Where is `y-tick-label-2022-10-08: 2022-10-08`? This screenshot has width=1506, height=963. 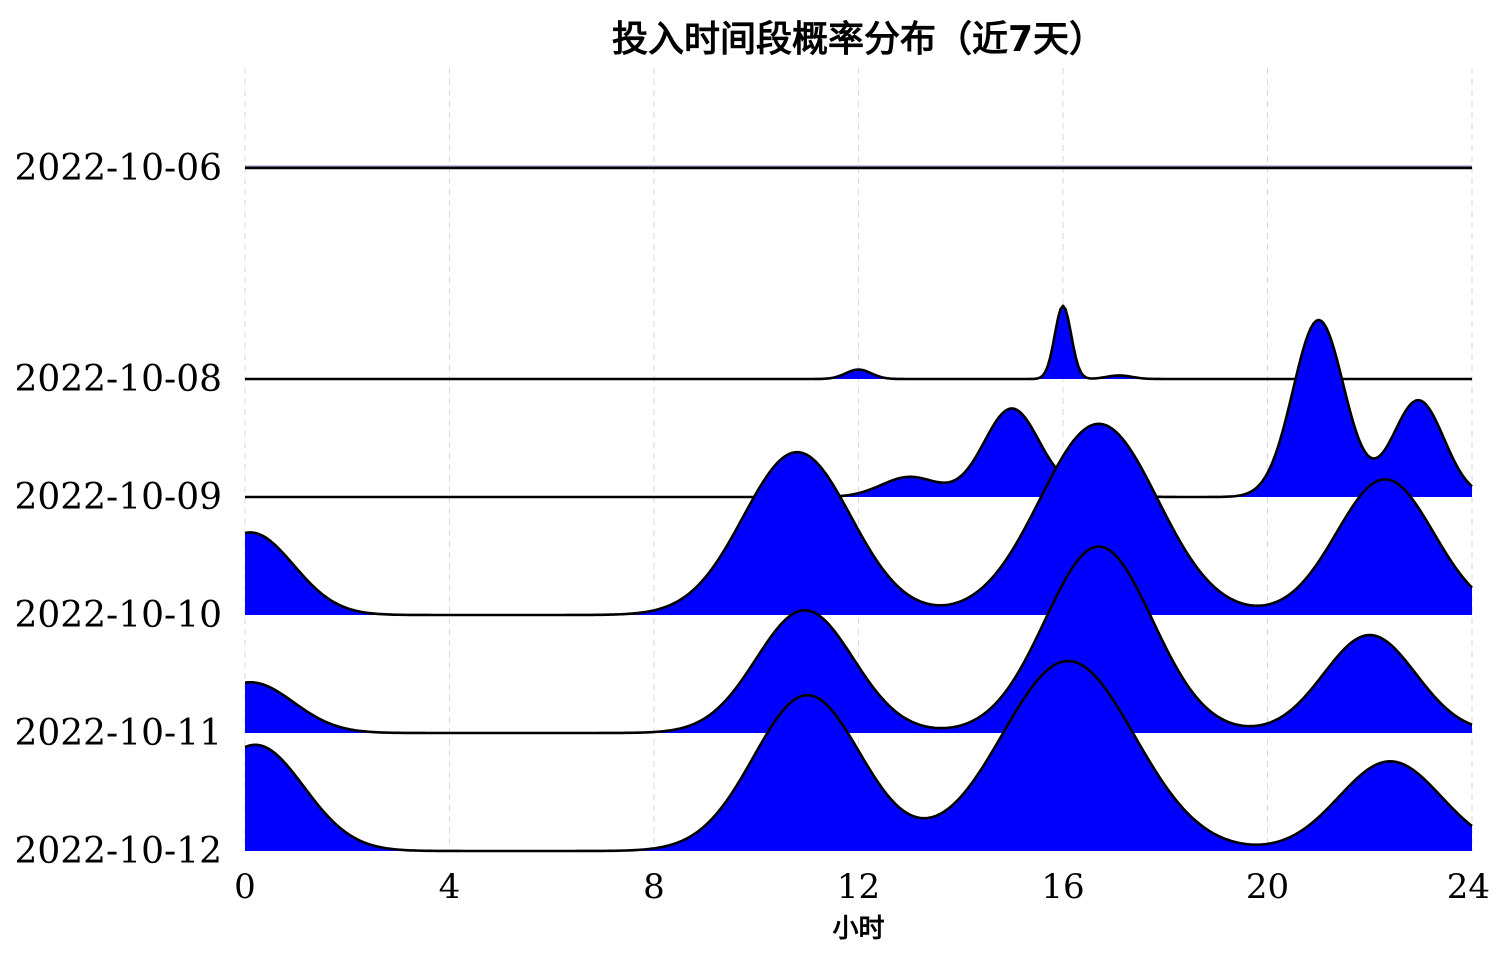
y-tick-label-2022-10-08: 2022-10-08 is located at coordinates (118, 379).